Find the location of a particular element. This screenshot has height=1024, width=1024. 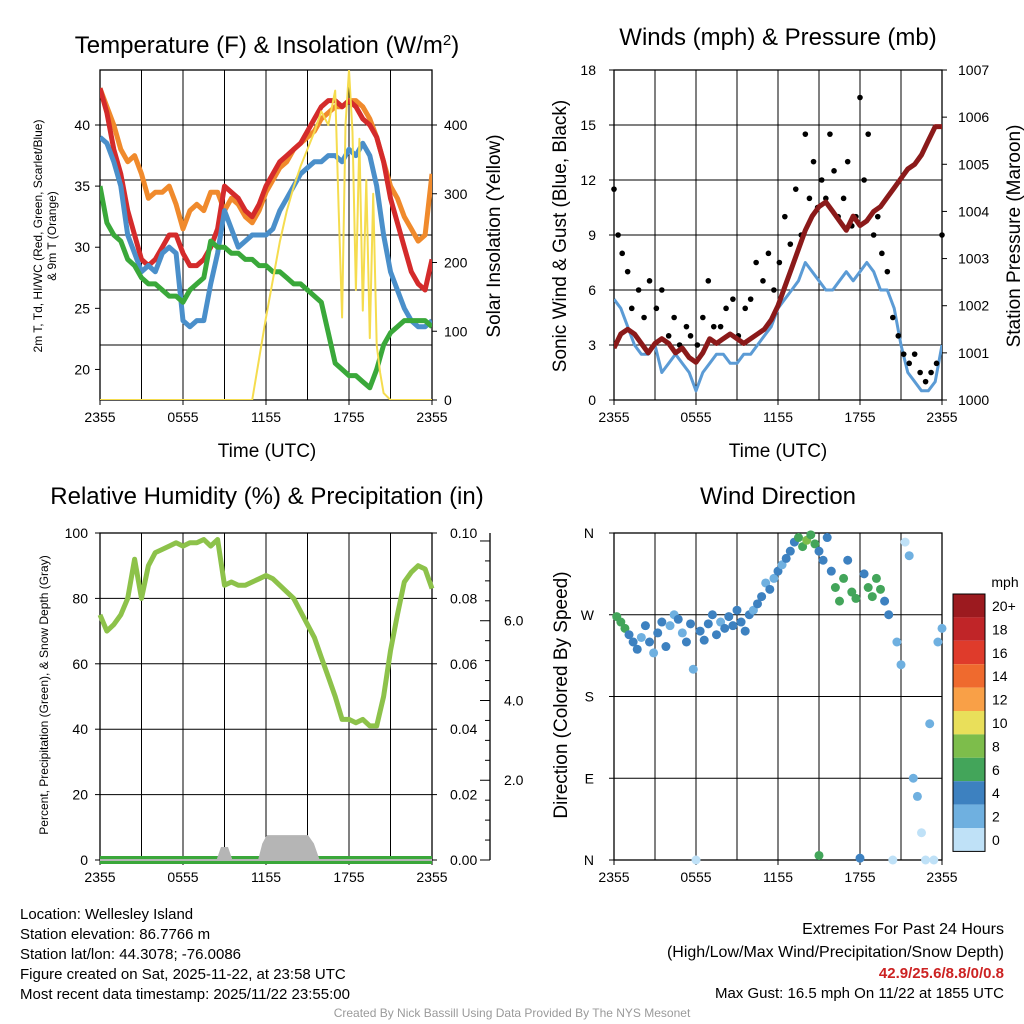

legend-label: 2 is located at coordinates (996, 817).